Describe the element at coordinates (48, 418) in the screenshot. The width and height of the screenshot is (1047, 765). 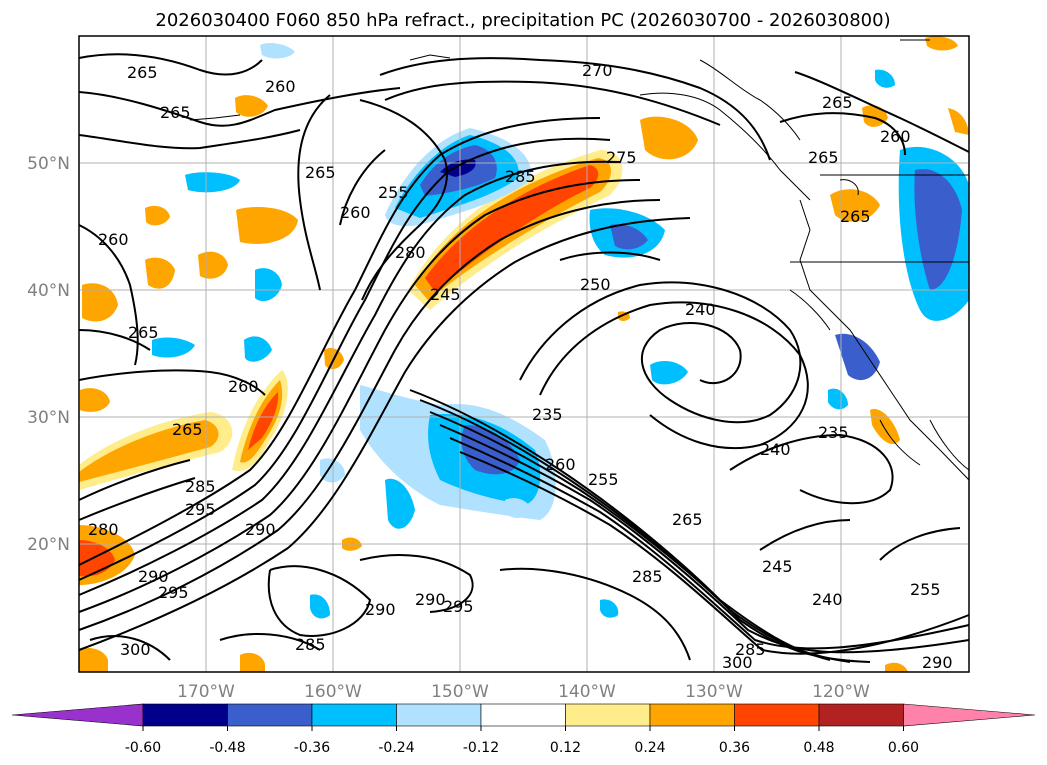
I see `lat-label: 30°N` at that location.